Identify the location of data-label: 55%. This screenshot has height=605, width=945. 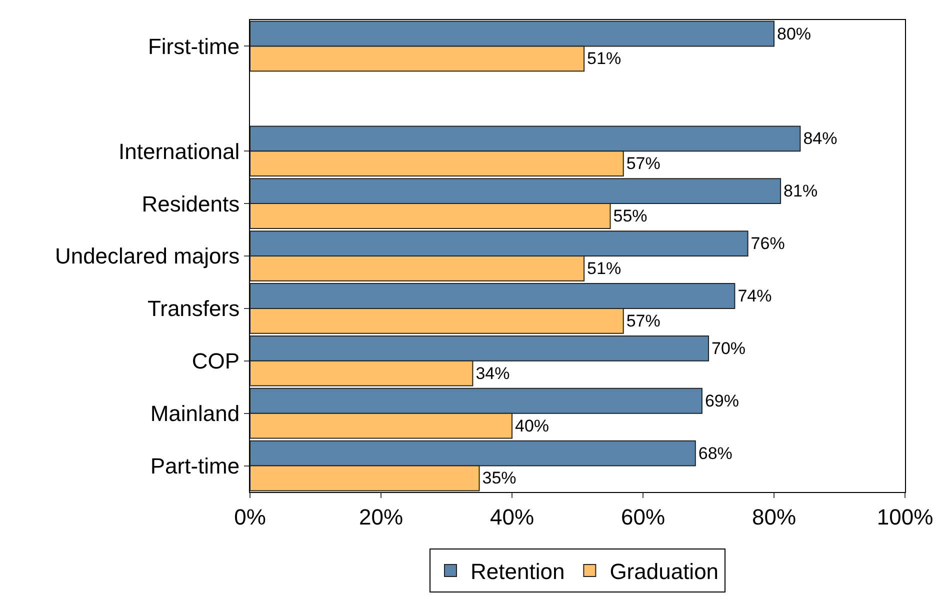
(630, 216).